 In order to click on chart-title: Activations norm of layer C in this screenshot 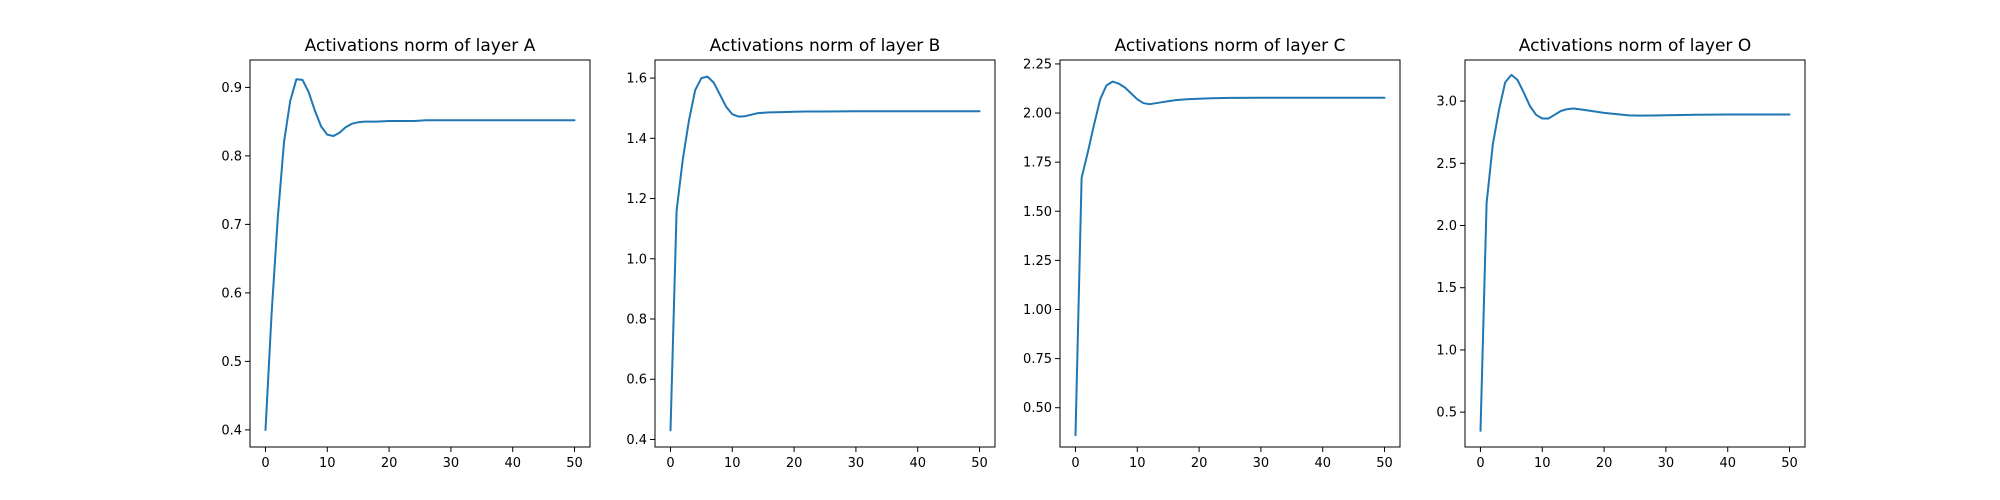, I will do `click(1230, 46)`.